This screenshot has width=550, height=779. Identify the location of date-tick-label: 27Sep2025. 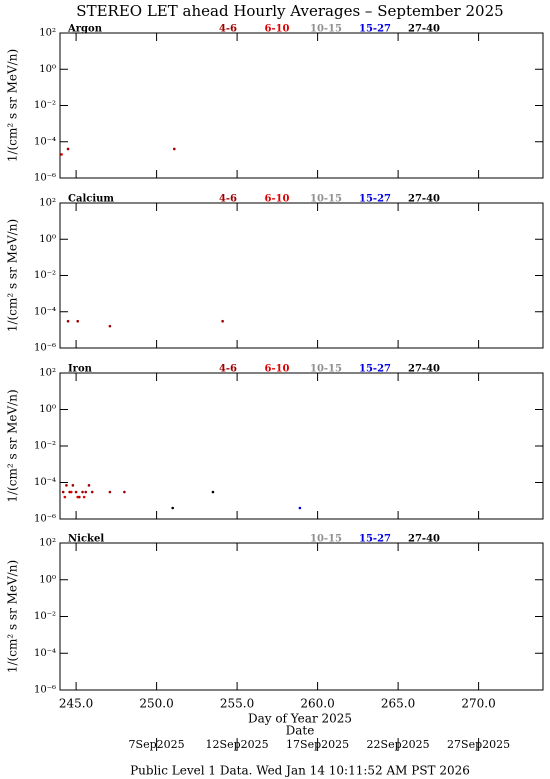
(478, 744).